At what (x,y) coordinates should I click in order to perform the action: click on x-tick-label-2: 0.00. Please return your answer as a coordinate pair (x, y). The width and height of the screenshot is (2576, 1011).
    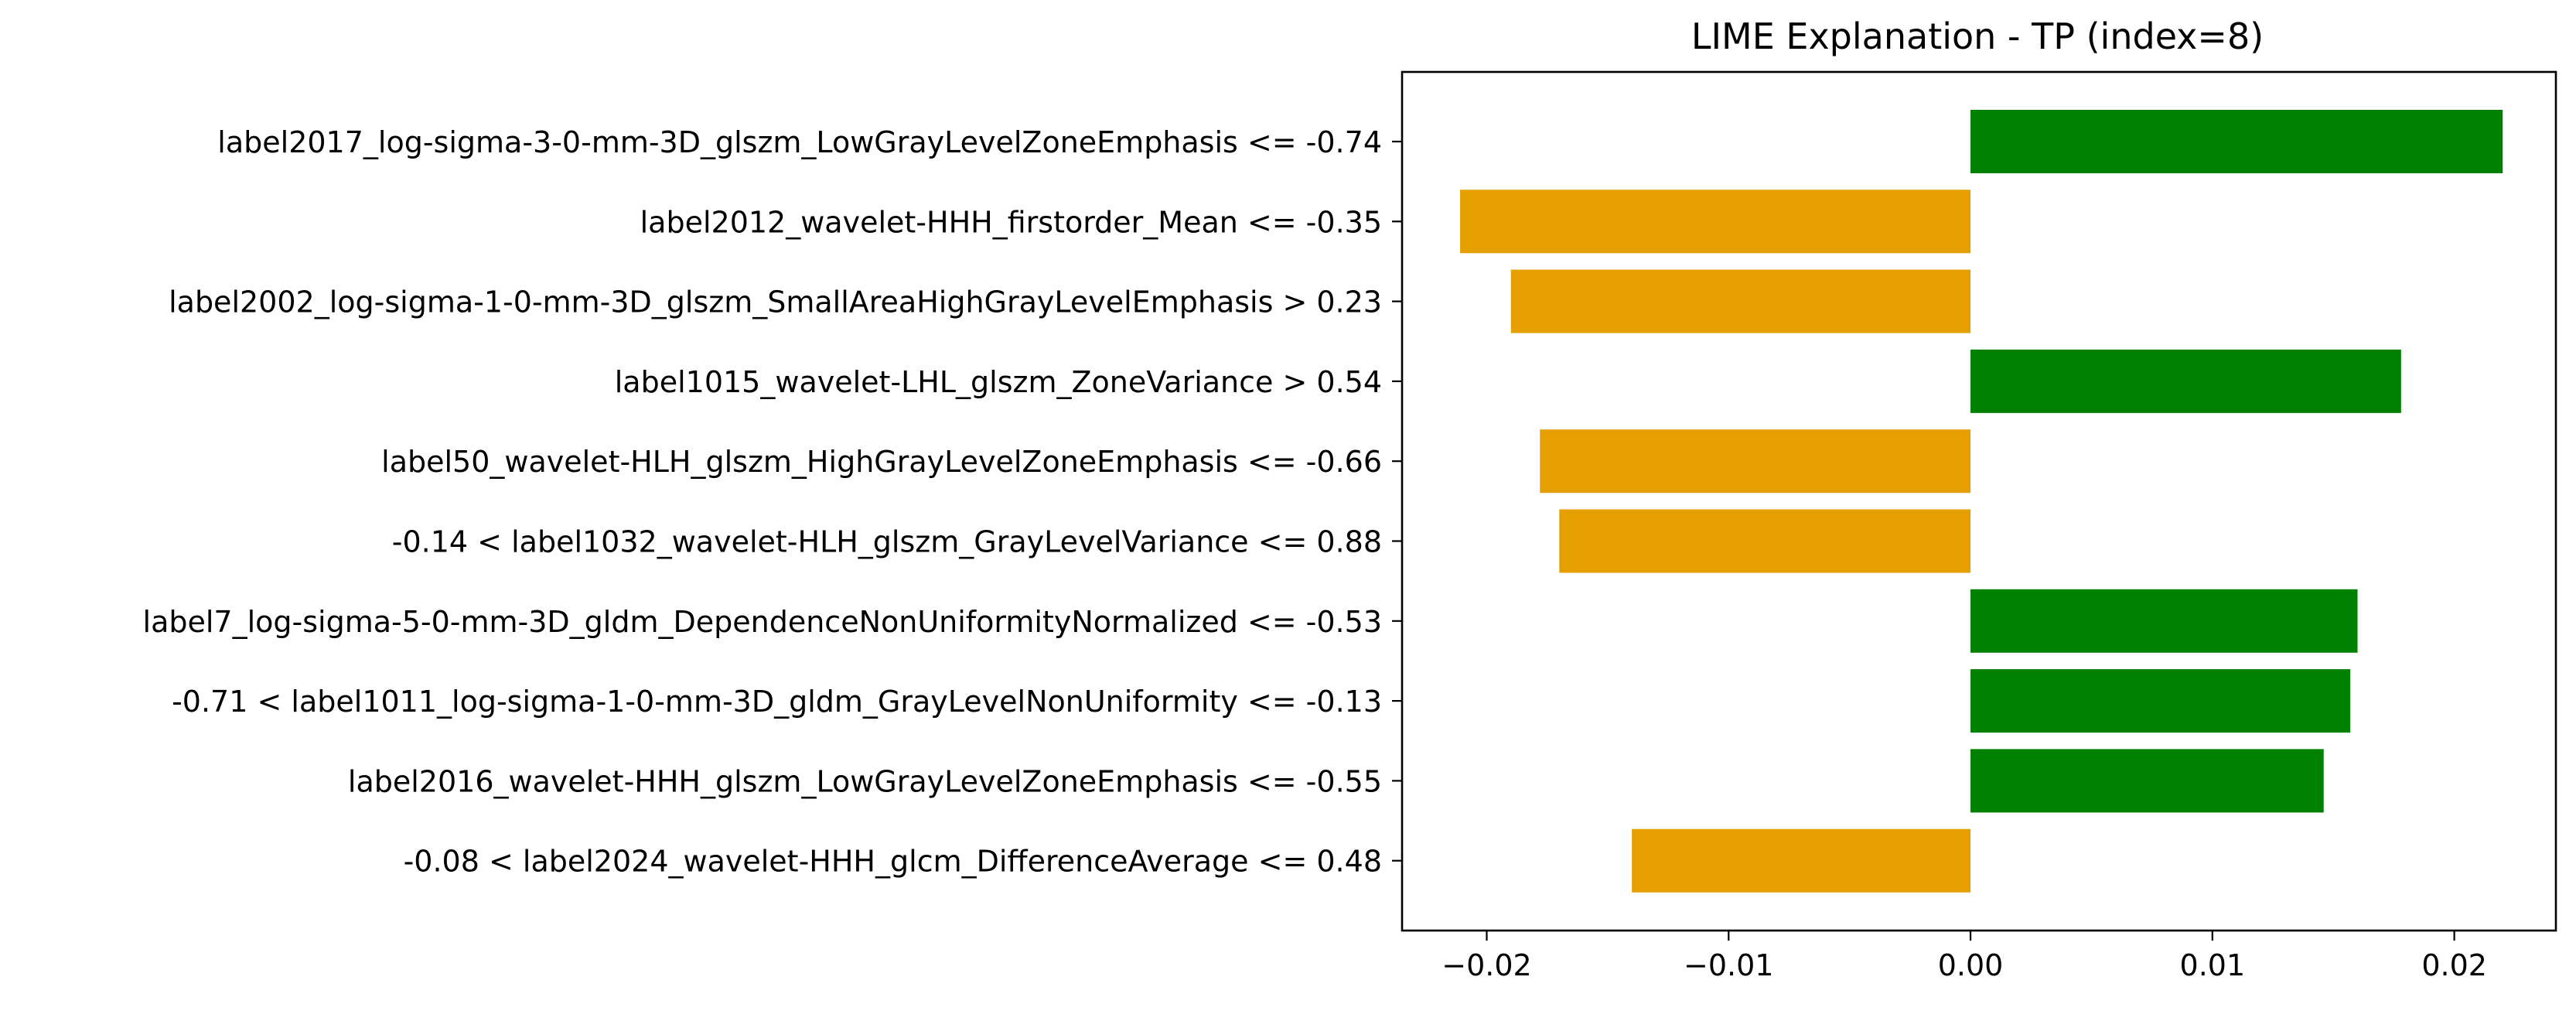
    Looking at the image, I should click on (1971, 965).